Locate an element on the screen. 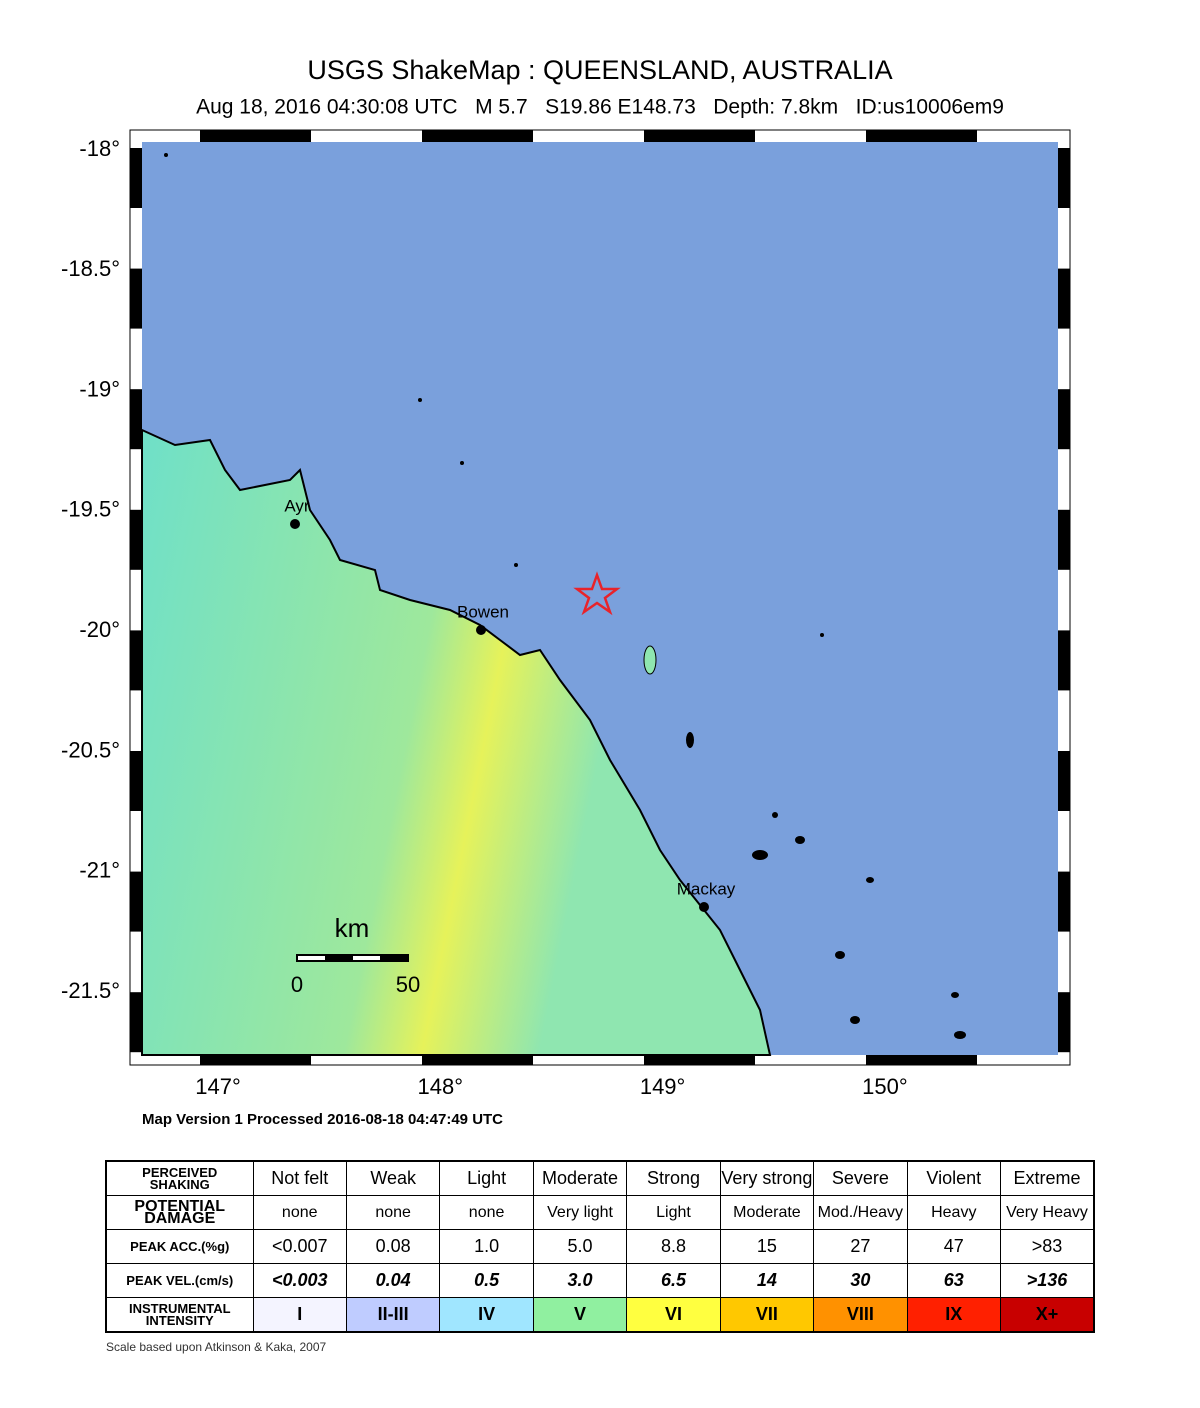  legend-cell: IV is located at coordinates (486, 1315).